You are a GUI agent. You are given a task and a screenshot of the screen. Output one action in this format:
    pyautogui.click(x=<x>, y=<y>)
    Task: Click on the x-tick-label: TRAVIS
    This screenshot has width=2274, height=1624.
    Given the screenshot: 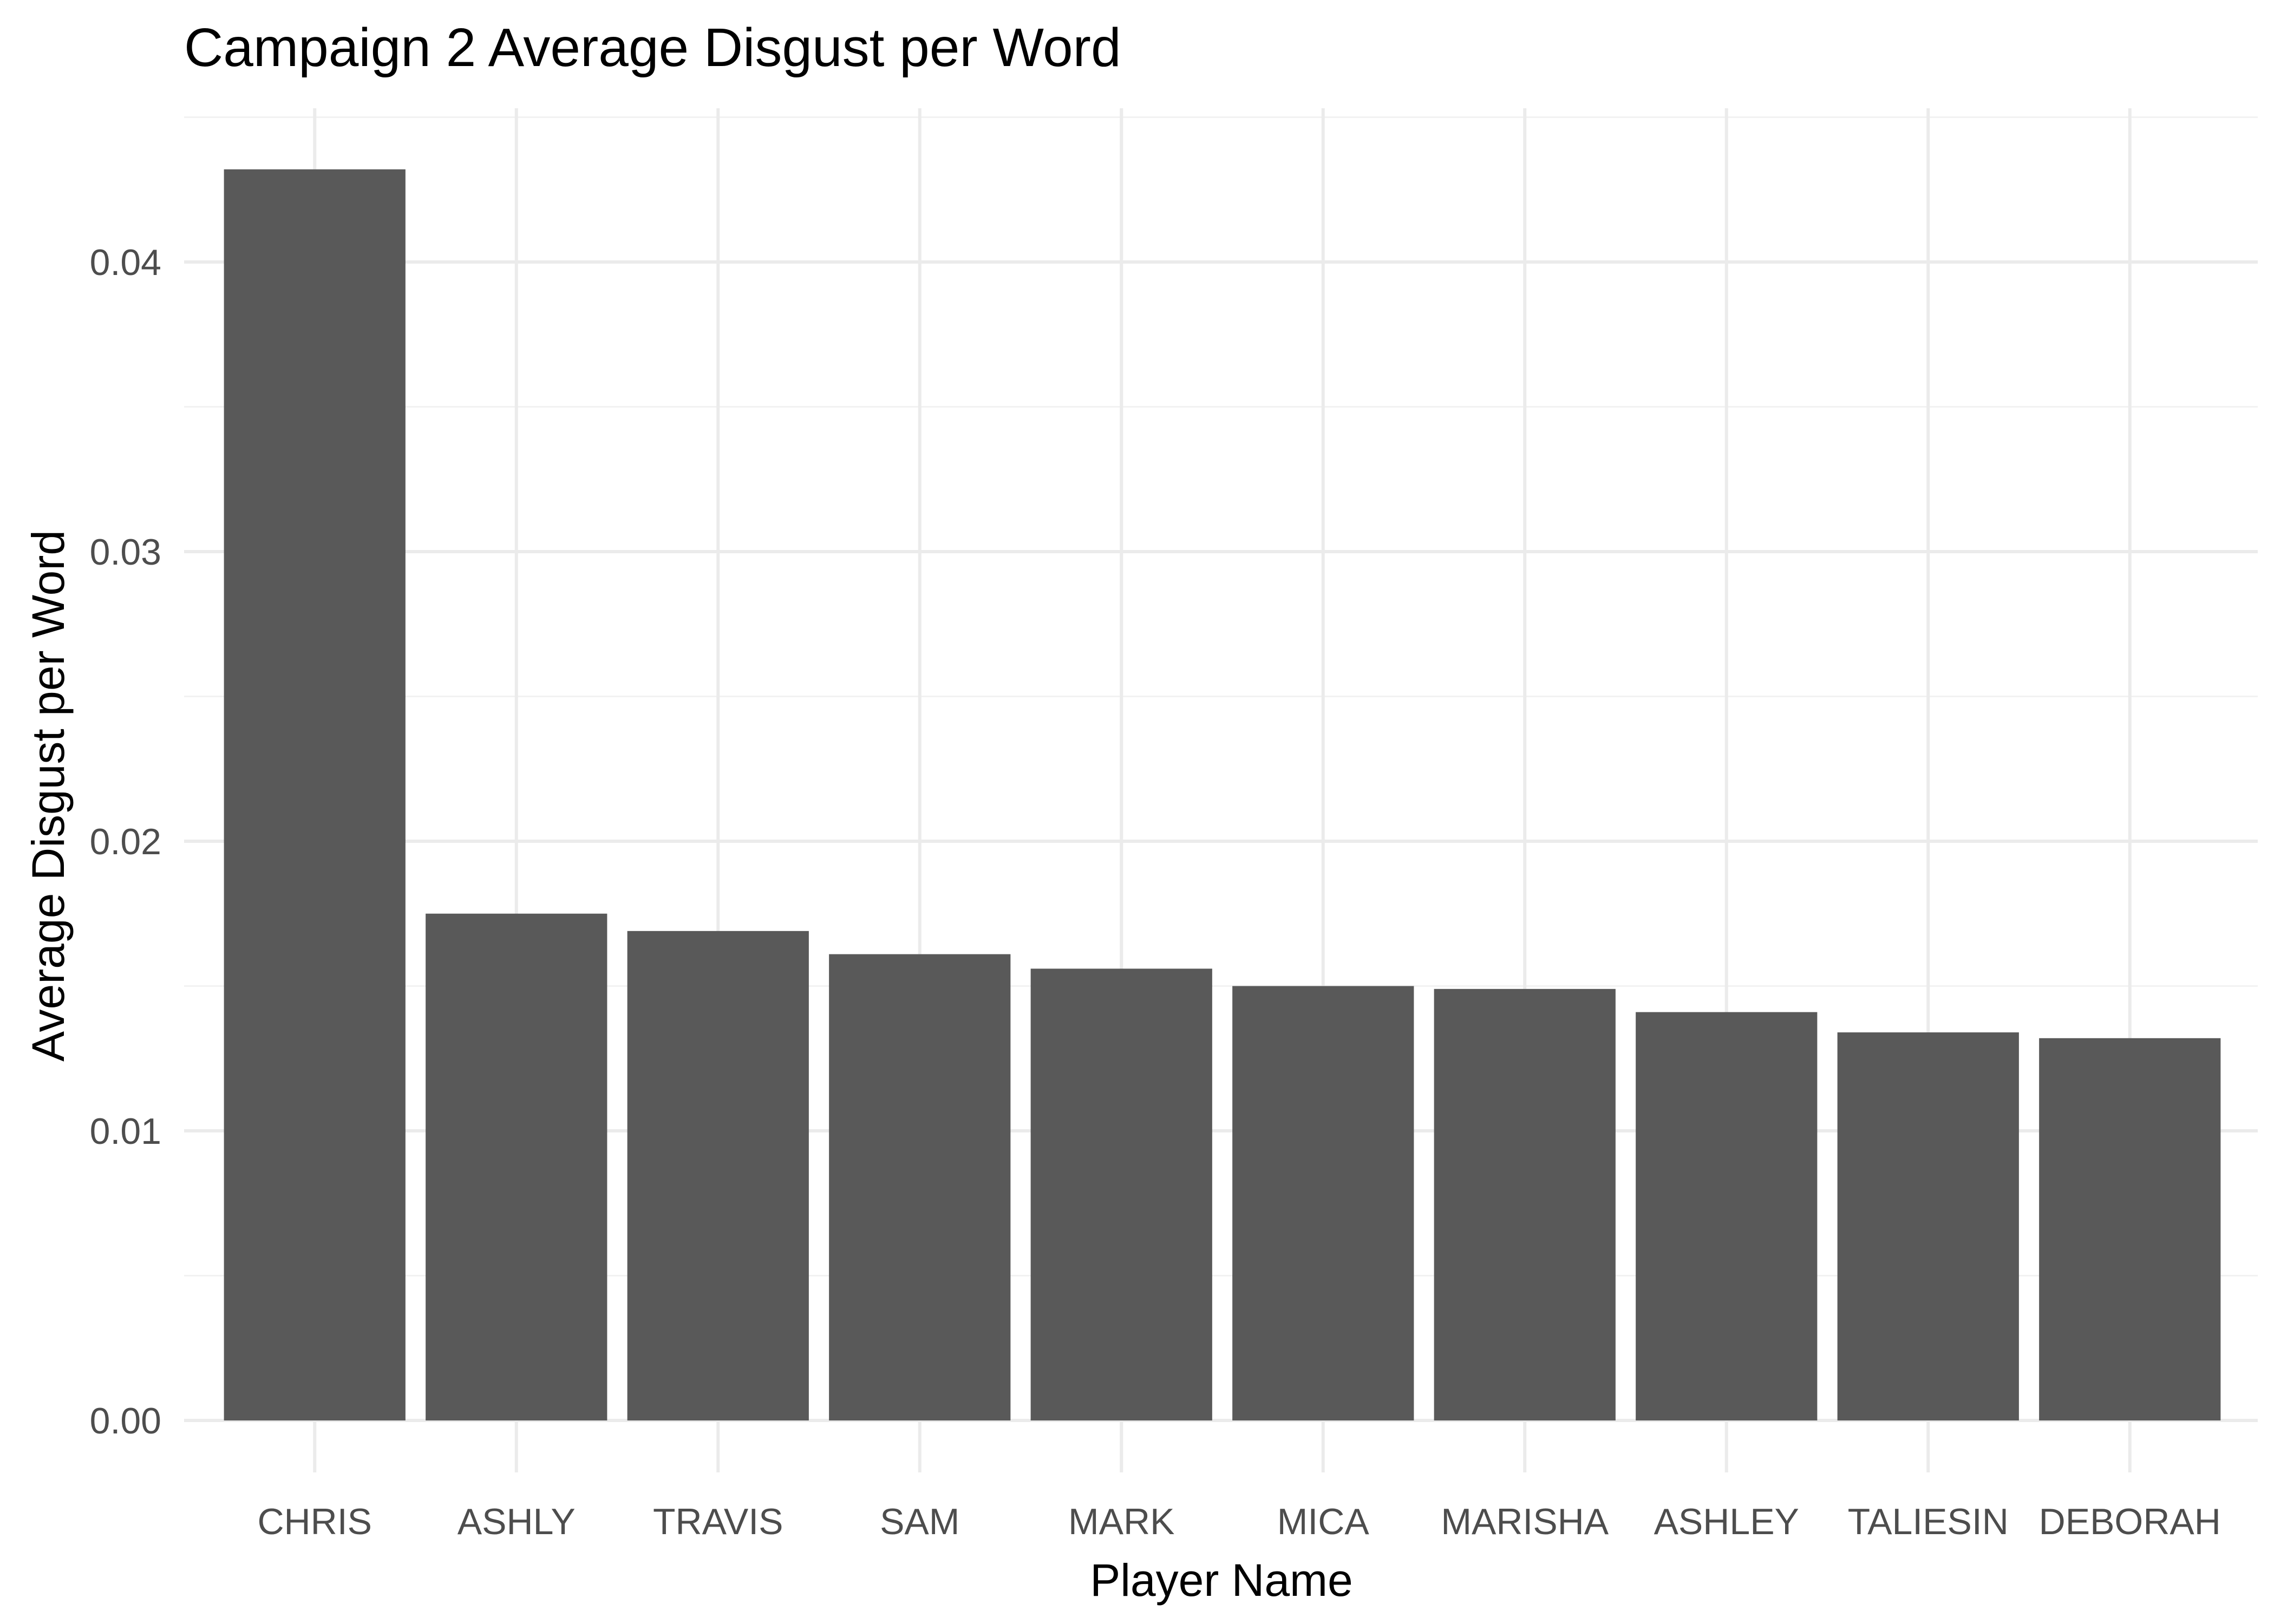 What is the action you would take?
    pyautogui.click(x=718, y=1521)
    